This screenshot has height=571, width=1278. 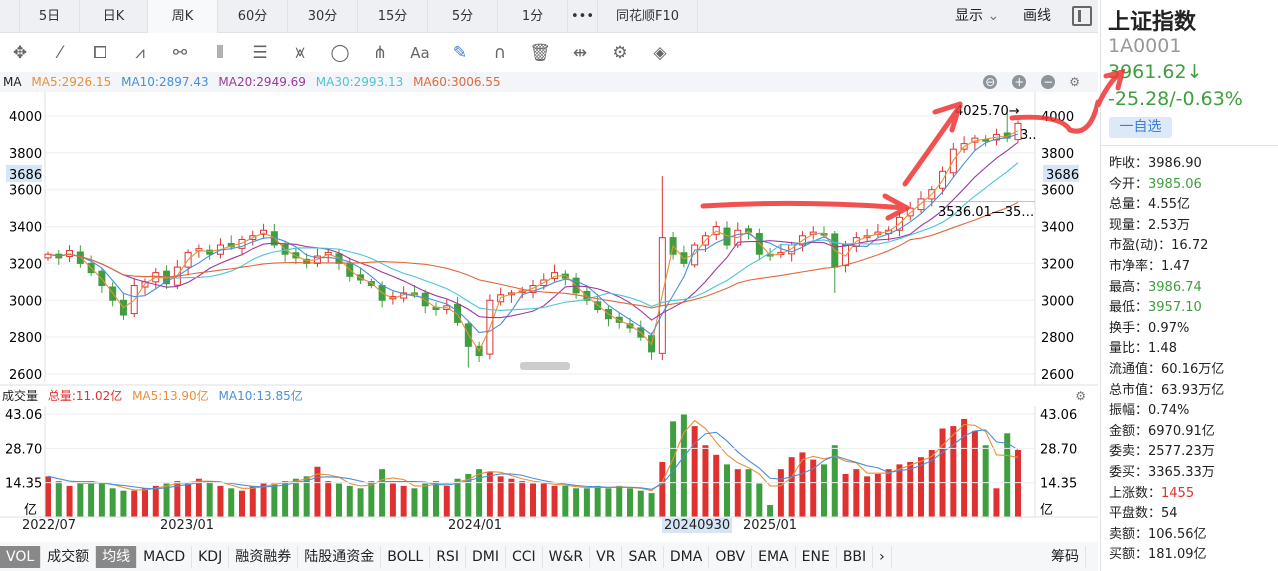 I want to click on vertical-lines-icon: ⦀, so click(x=220, y=53).